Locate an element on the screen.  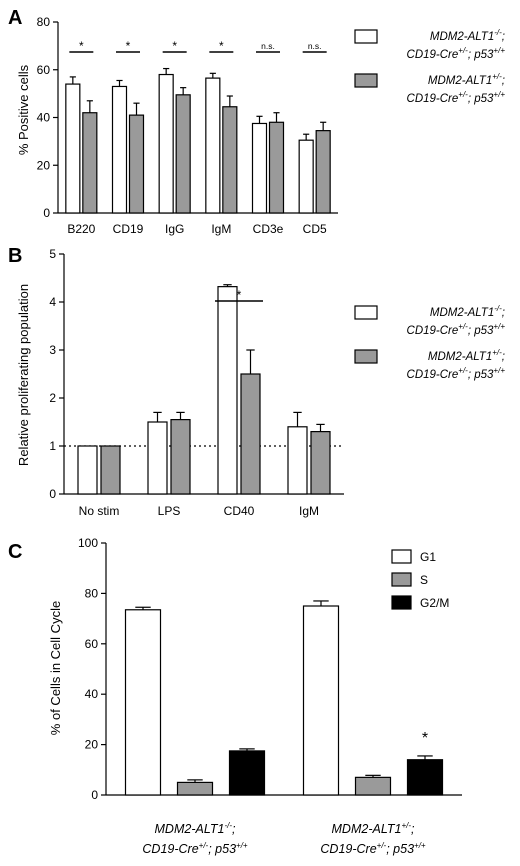
legend-label: S is located at coordinates (424, 580).